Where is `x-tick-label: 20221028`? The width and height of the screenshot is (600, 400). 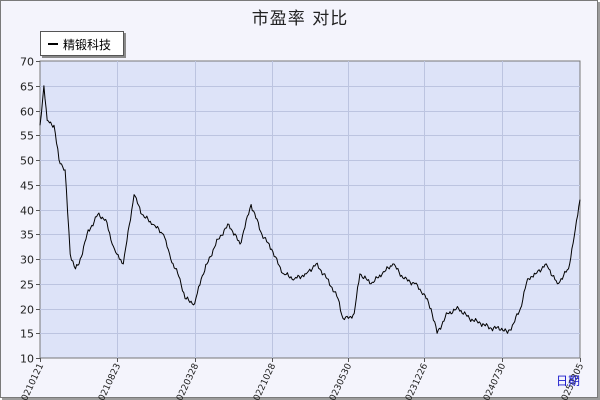
x-tick-label: 20221028 is located at coordinates (264, 381).